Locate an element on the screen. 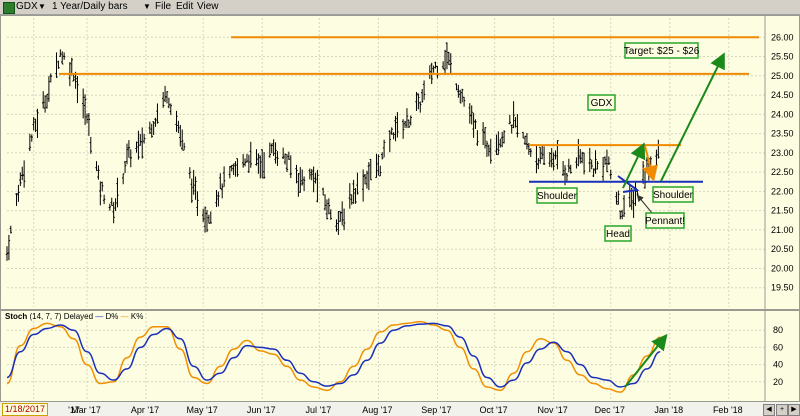 The image size is (800, 416). shoulder-right-label: Shoulder is located at coordinates (673, 195).